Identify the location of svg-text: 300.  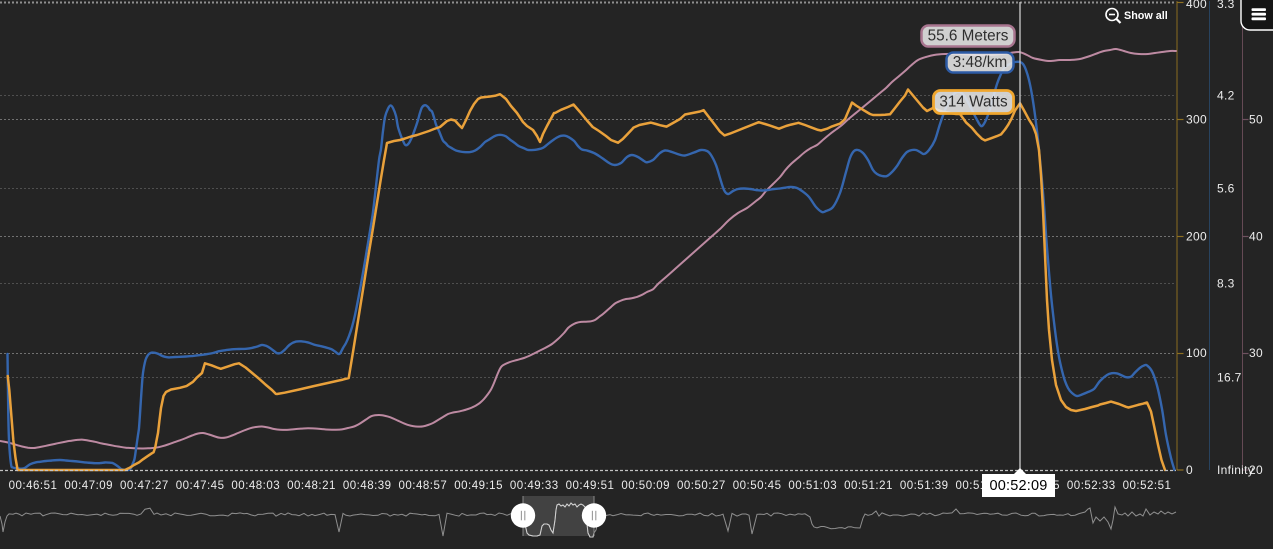
(1196, 120).